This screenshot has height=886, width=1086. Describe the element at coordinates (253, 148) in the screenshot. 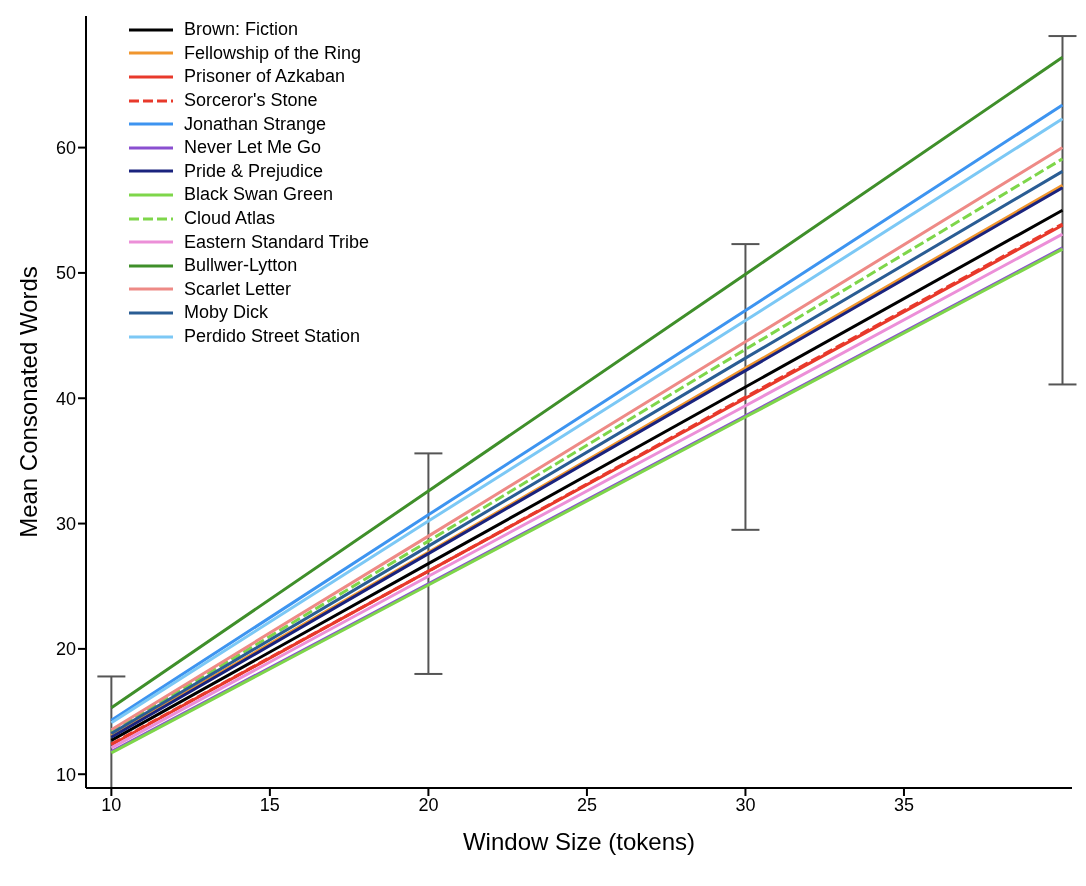

I see `legend-label: Never Let Me Go` at that location.